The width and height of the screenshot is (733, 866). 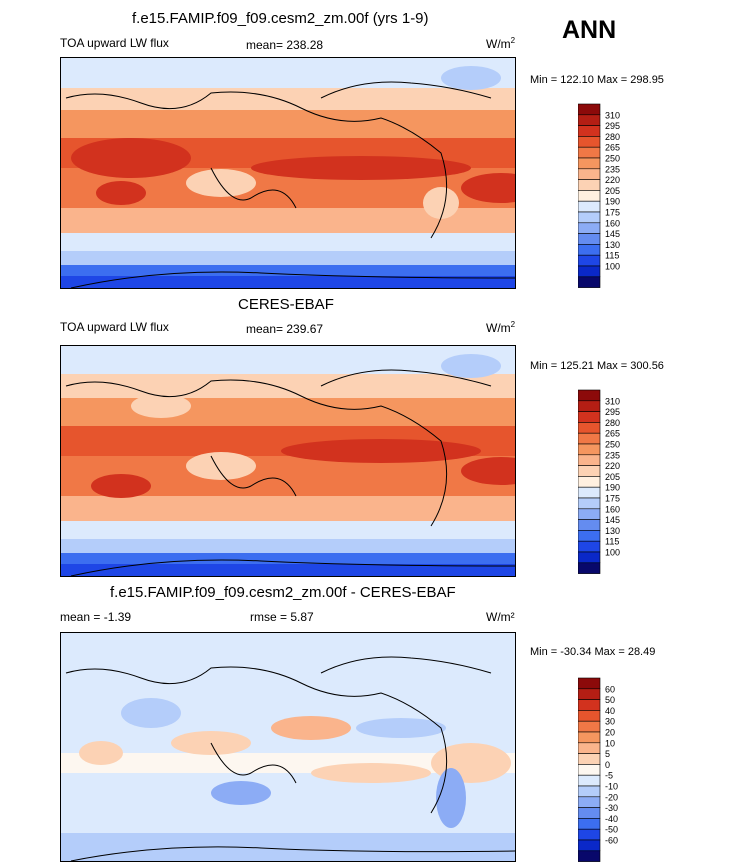 What do you see at coordinates (609, 776) in the screenshot?
I see `colorbar-tick-label: -5` at bounding box center [609, 776].